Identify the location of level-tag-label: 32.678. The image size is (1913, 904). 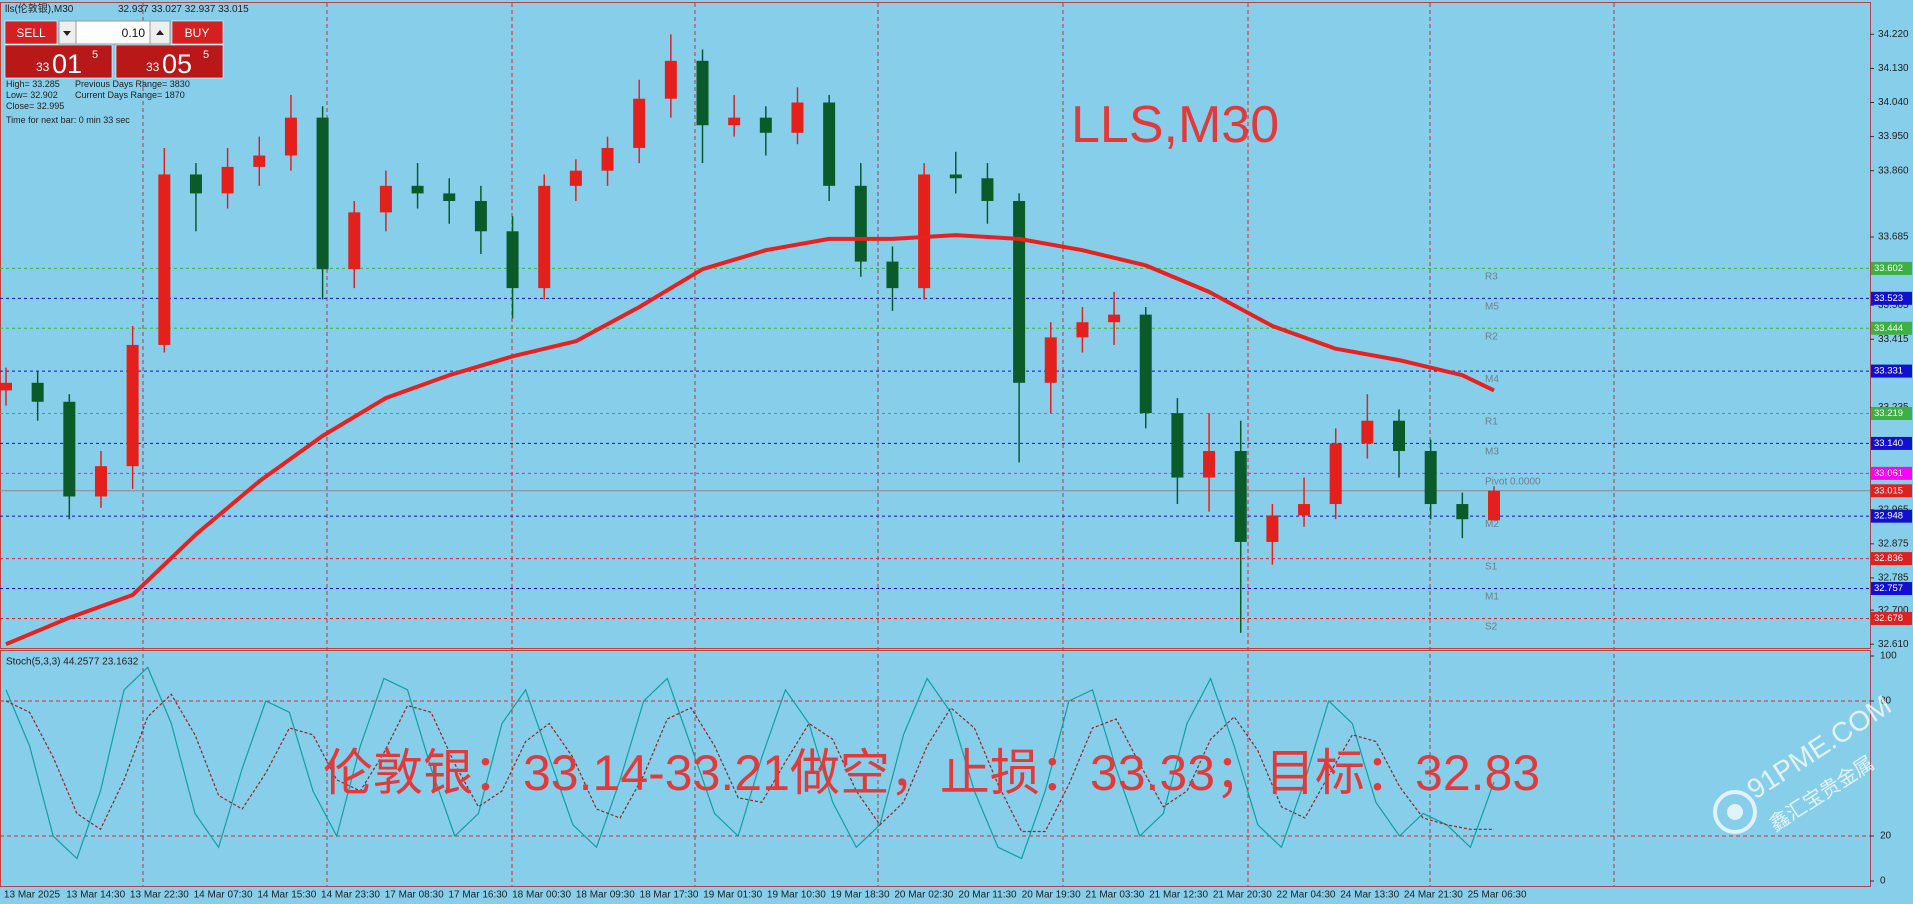
(1888, 618).